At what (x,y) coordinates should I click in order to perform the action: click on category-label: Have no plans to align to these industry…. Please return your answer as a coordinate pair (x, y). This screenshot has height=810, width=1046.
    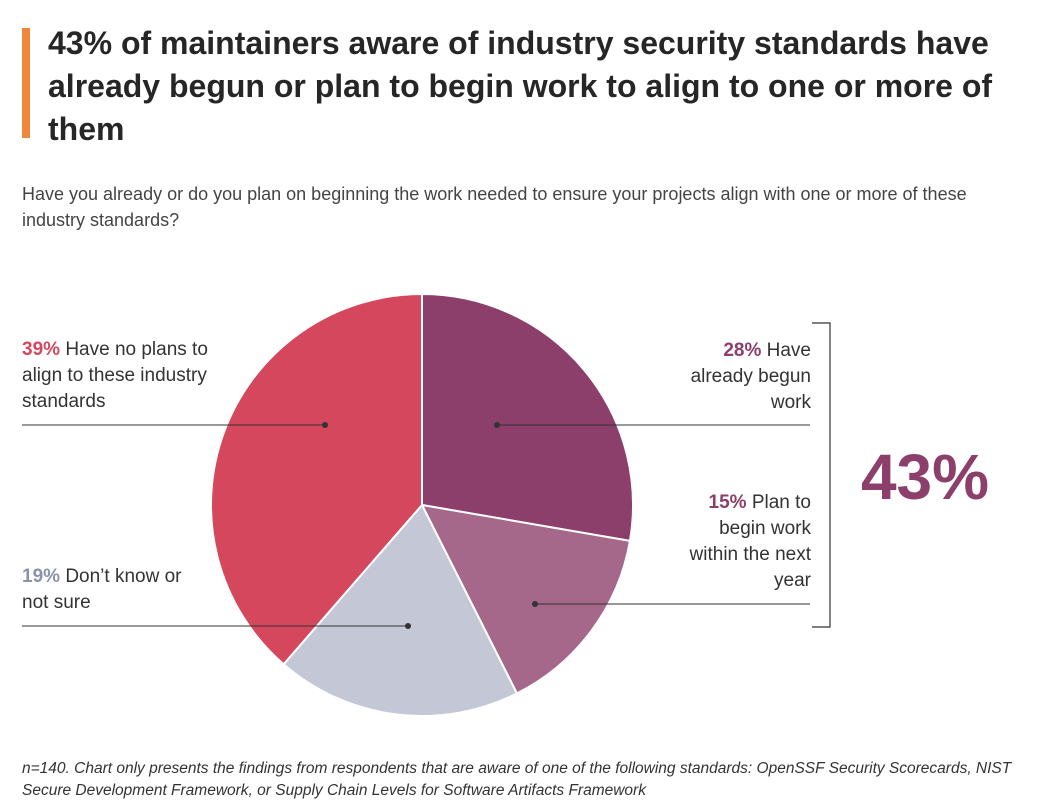
    Looking at the image, I should click on (115, 375).